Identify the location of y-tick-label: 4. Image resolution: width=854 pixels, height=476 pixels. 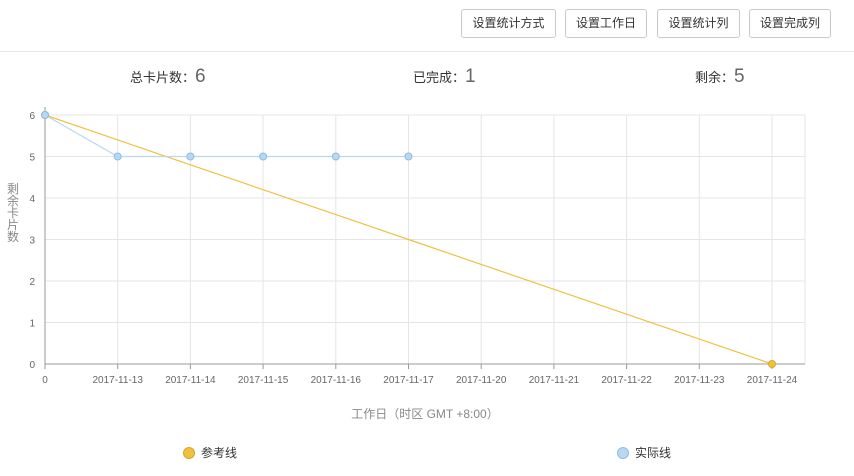
(32, 199).